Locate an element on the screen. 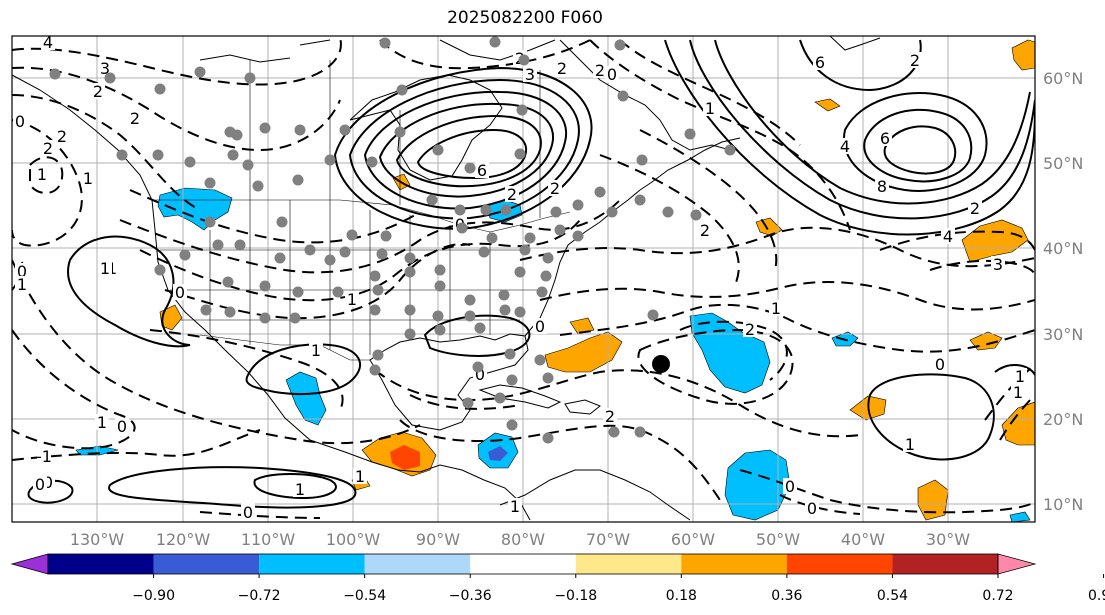 This screenshot has width=1105, height=615. coastline-greenland is located at coordinates (855, 43).